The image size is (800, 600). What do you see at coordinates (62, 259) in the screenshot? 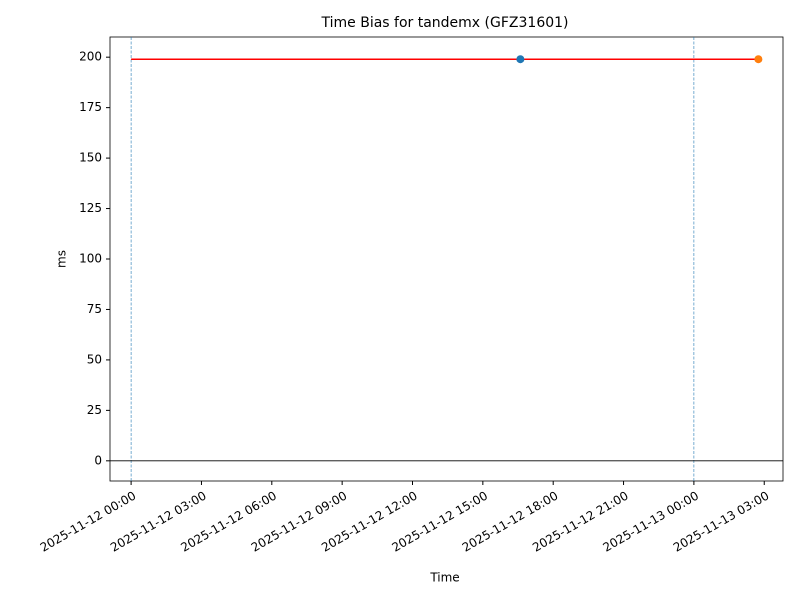
I see `y-axis-label: ms` at bounding box center [62, 259].